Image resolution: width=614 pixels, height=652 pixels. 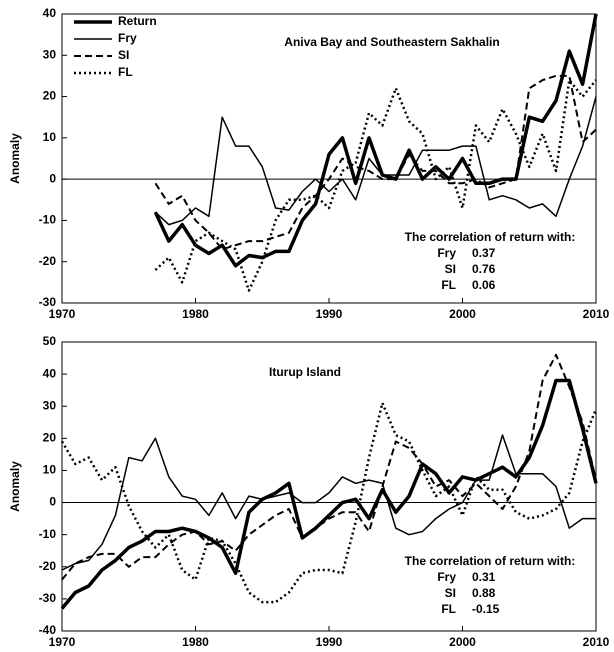 I want to click on correlation-value: 0.37, so click(x=484, y=253).